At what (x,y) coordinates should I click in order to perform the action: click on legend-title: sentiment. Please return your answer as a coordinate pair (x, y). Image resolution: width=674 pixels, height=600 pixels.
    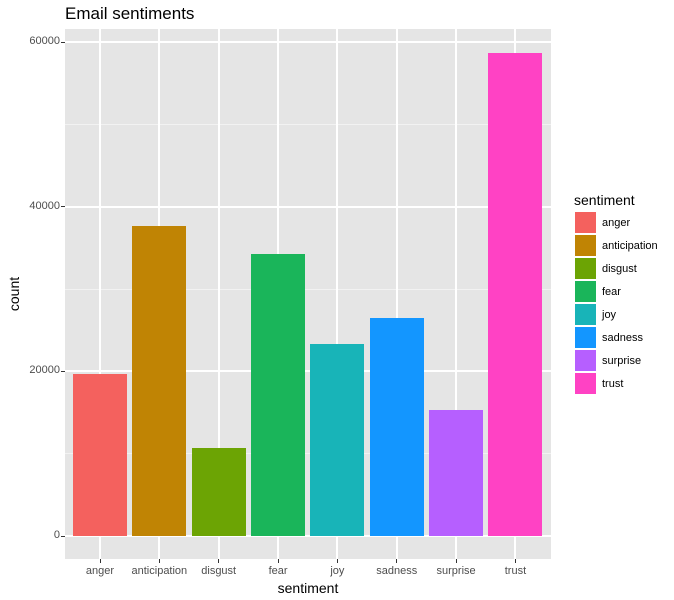
    Looking at the image, I should click on (604, 200).